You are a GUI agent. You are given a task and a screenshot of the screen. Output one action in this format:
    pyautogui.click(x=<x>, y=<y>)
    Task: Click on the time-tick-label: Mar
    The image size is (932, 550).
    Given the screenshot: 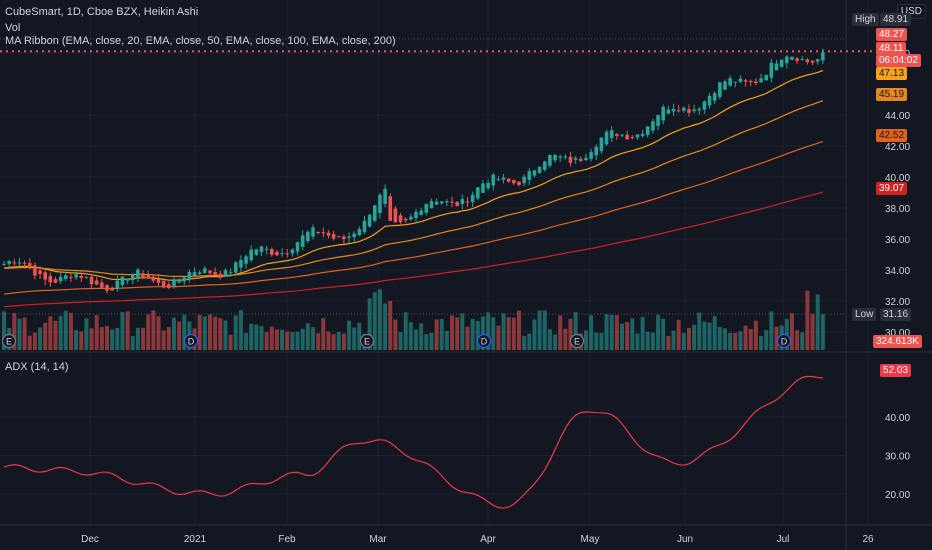 What is the action you would take?
    pyautogui.click(x=378, y=539)
    